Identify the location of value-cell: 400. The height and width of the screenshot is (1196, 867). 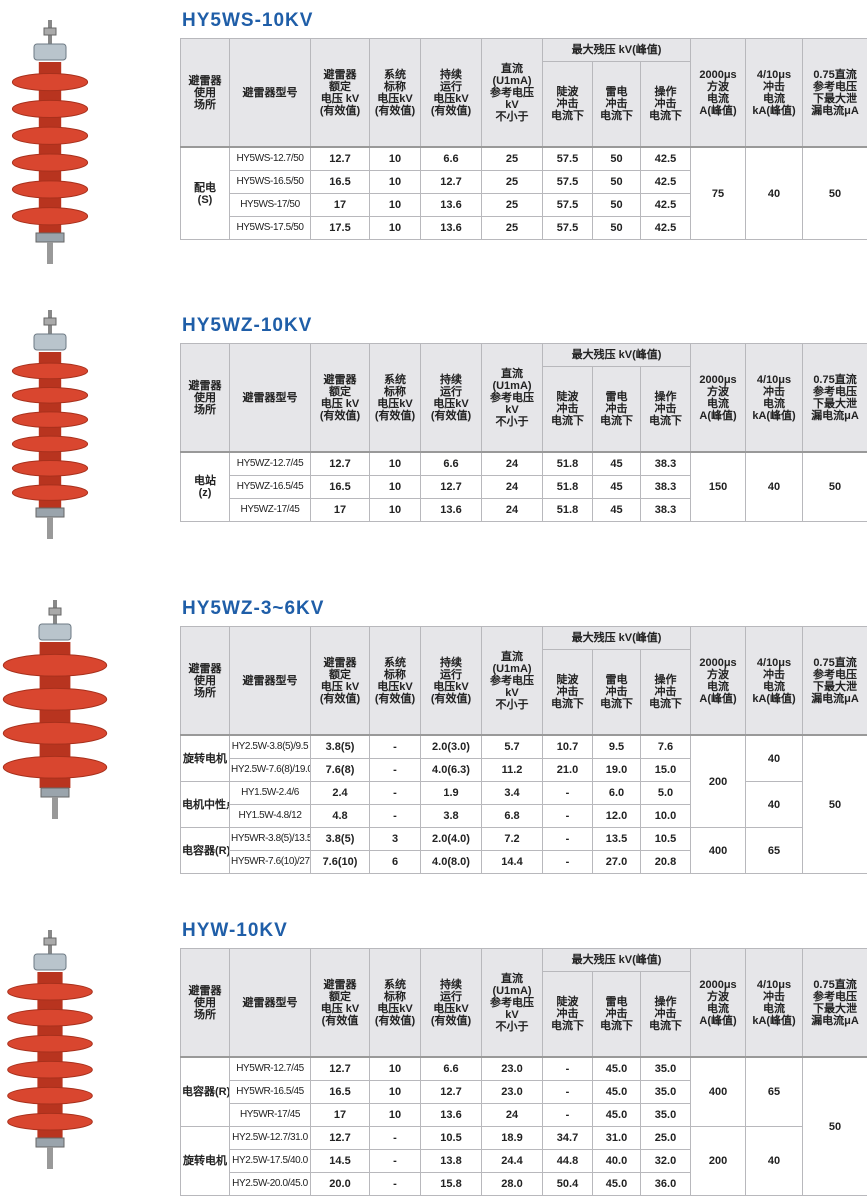
(718, 1092).